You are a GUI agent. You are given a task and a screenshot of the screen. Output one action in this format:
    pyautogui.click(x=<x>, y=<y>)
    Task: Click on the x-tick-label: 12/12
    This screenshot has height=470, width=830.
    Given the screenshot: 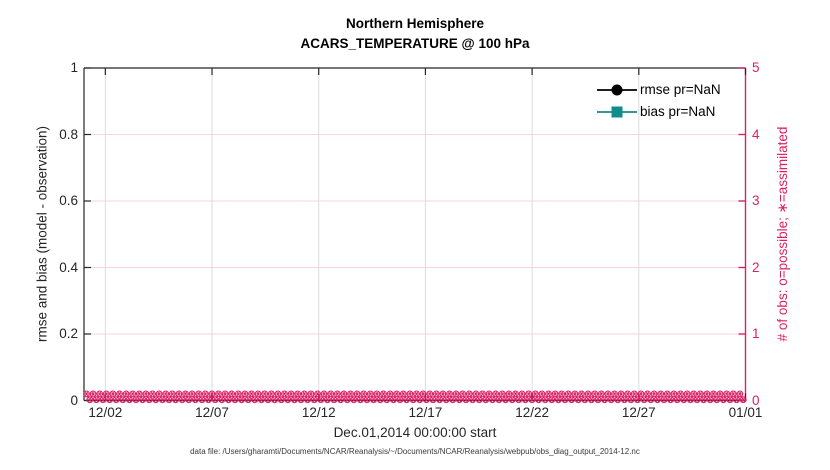 What is the action you would take?
    pyautogui.click(x=318, y=412)
    